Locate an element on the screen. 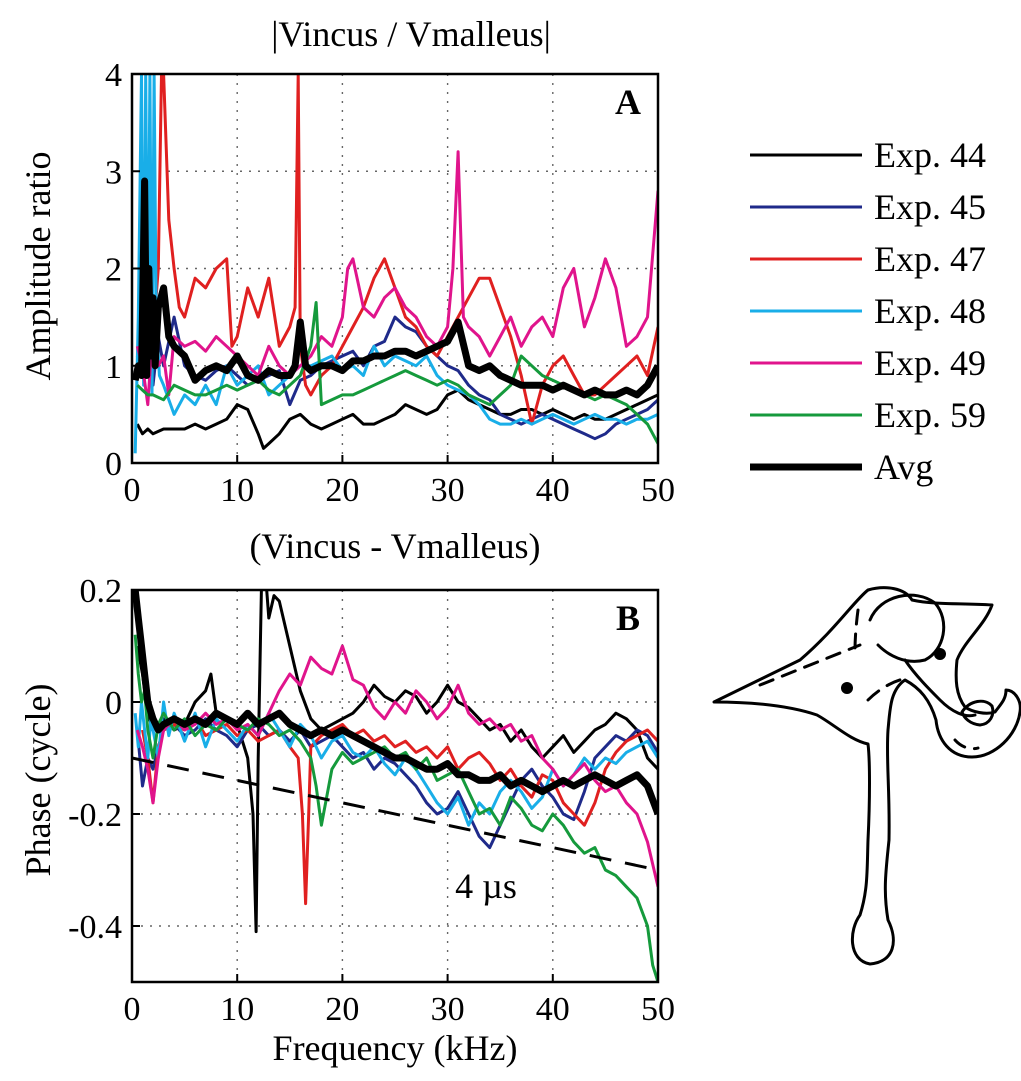 The image size is (1021, 1081). stapes-head-outline is located at coordinates (977, 713).